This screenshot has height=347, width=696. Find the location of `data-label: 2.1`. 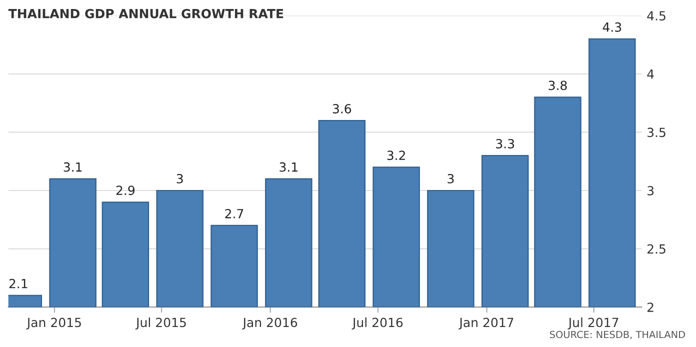

data-label: 2.1 is located at coordinates (18, 283).